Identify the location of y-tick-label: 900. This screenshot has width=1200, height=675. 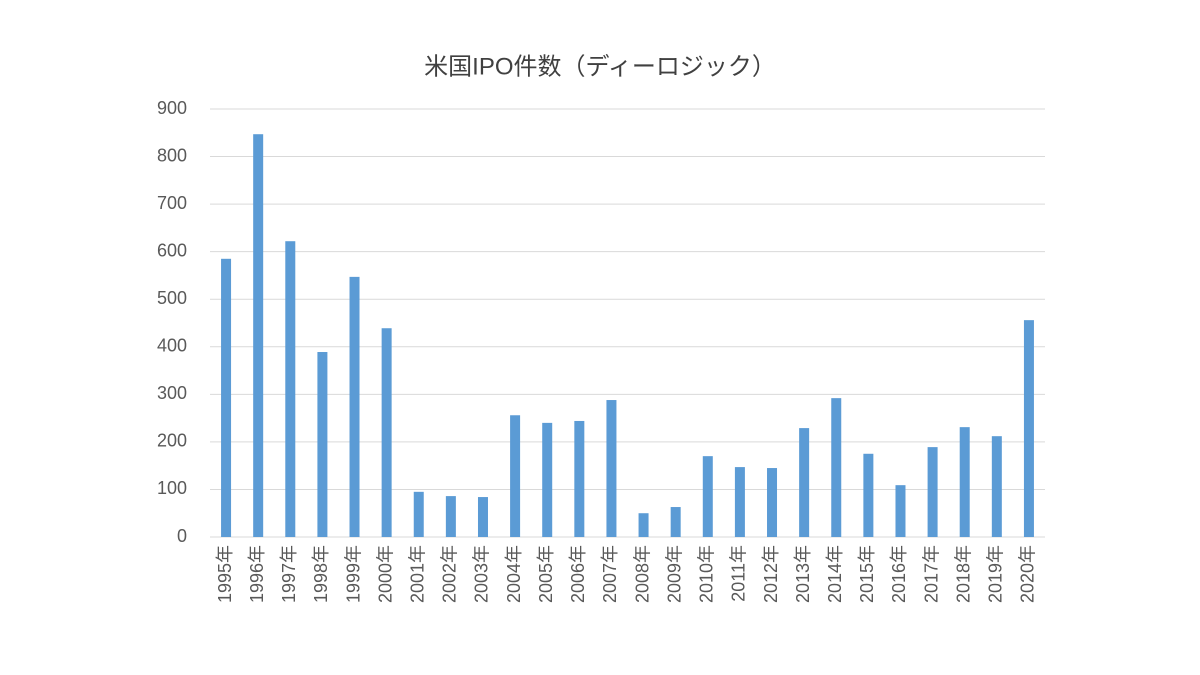
(172, 108).